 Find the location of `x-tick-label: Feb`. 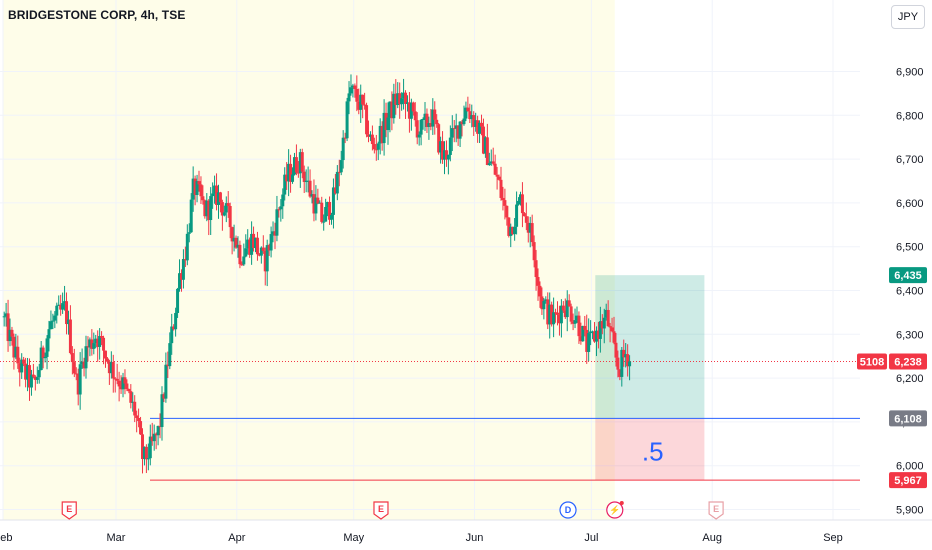

x-tick-label: Feb is located at coordinates (6, 538).